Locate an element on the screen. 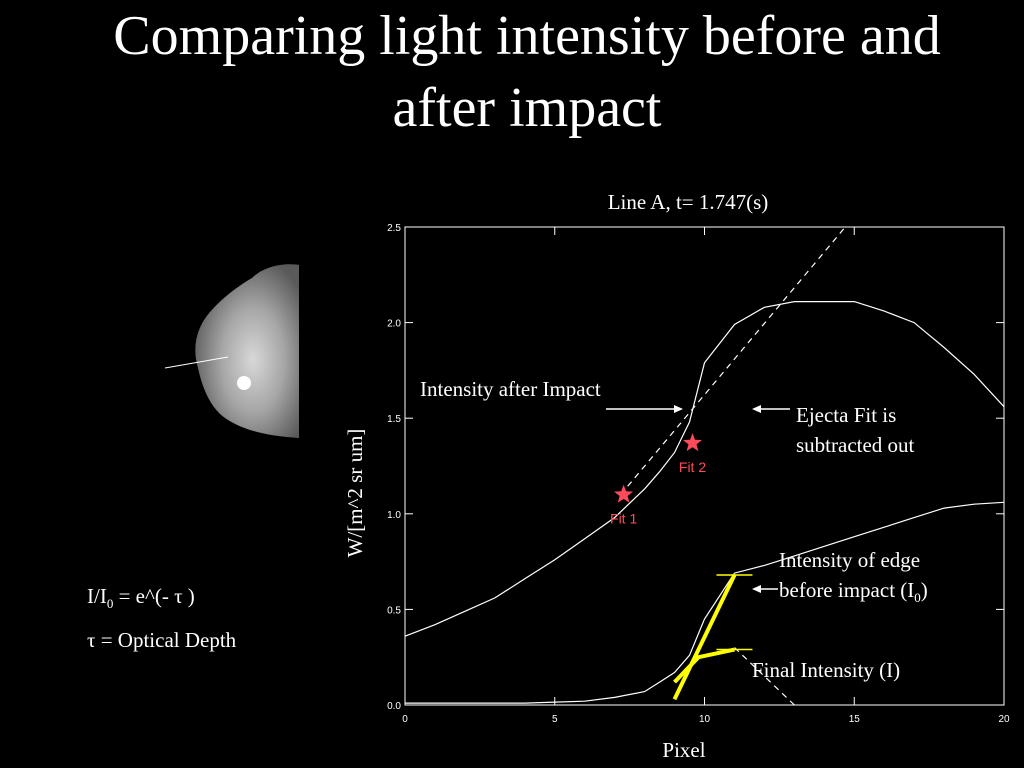  highlight-layer is located at coordinates (712, 637).